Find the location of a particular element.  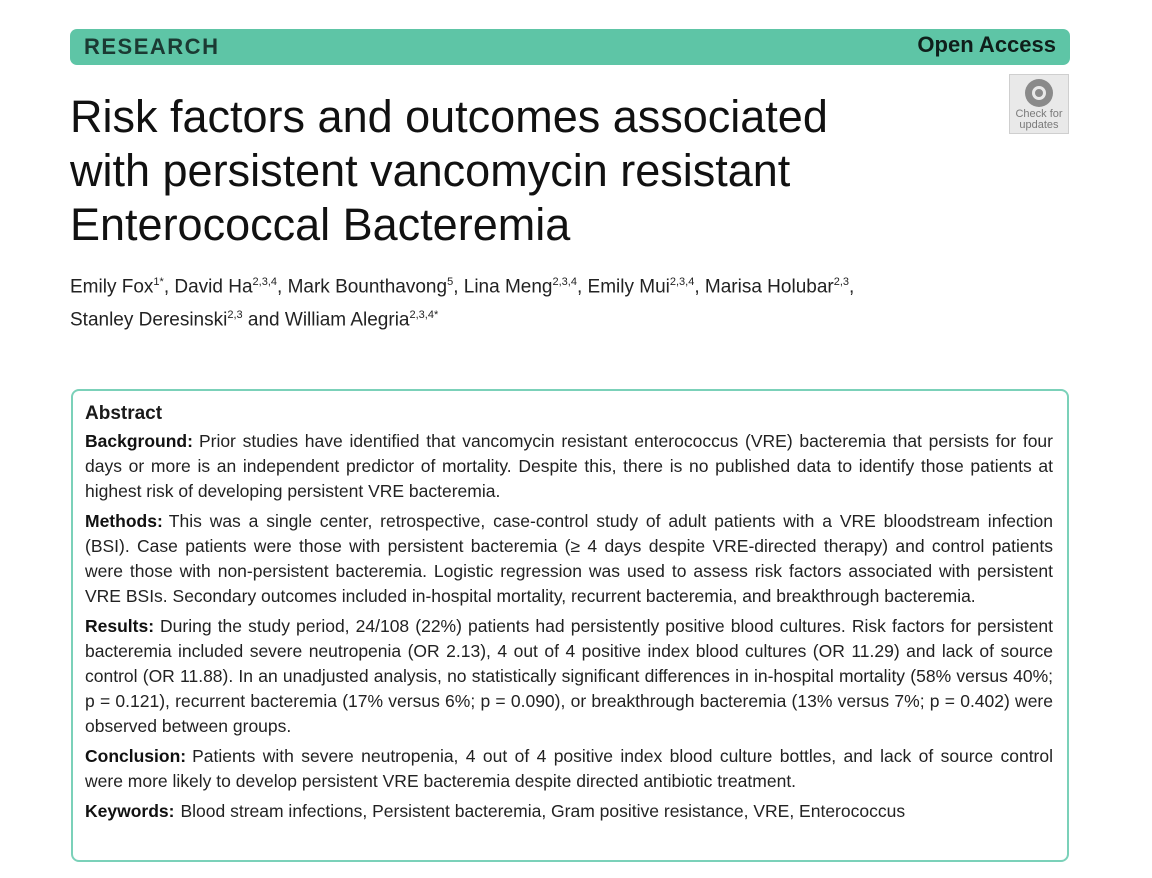

author-name: Marisa Holubar is located at coordinates (769, 287).